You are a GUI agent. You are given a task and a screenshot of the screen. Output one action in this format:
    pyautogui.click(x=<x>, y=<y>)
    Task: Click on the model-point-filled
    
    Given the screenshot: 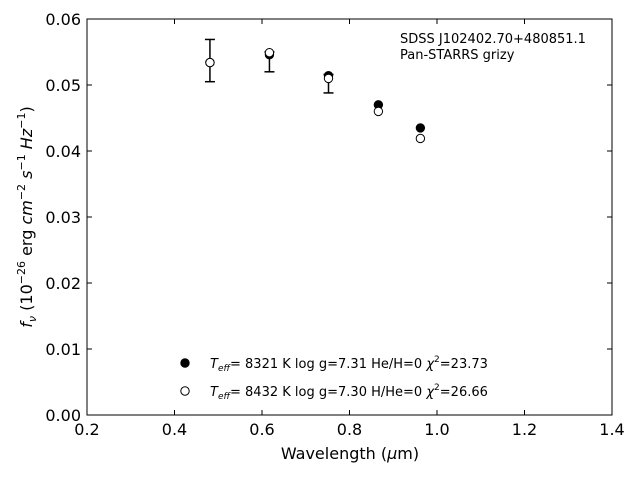 What is the action you would take?
    pyautogui.click(x=420, y=128)
    